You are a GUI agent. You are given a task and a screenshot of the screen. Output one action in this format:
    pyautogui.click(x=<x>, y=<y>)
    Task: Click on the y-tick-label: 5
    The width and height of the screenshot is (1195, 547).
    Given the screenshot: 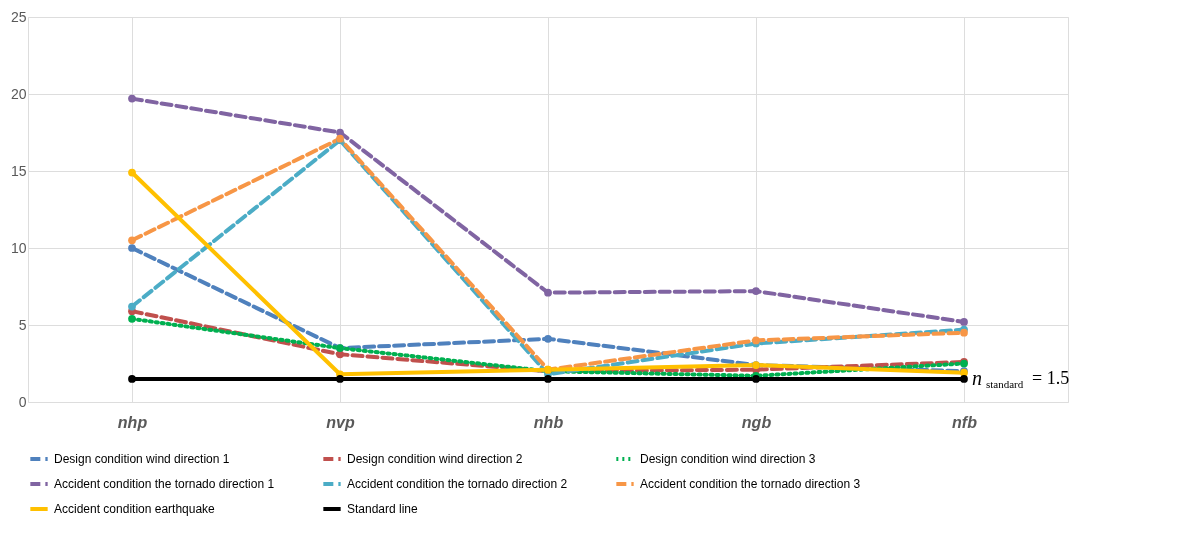 What is the action you would take?
    pyautogui.click(x=22, y=324)
    